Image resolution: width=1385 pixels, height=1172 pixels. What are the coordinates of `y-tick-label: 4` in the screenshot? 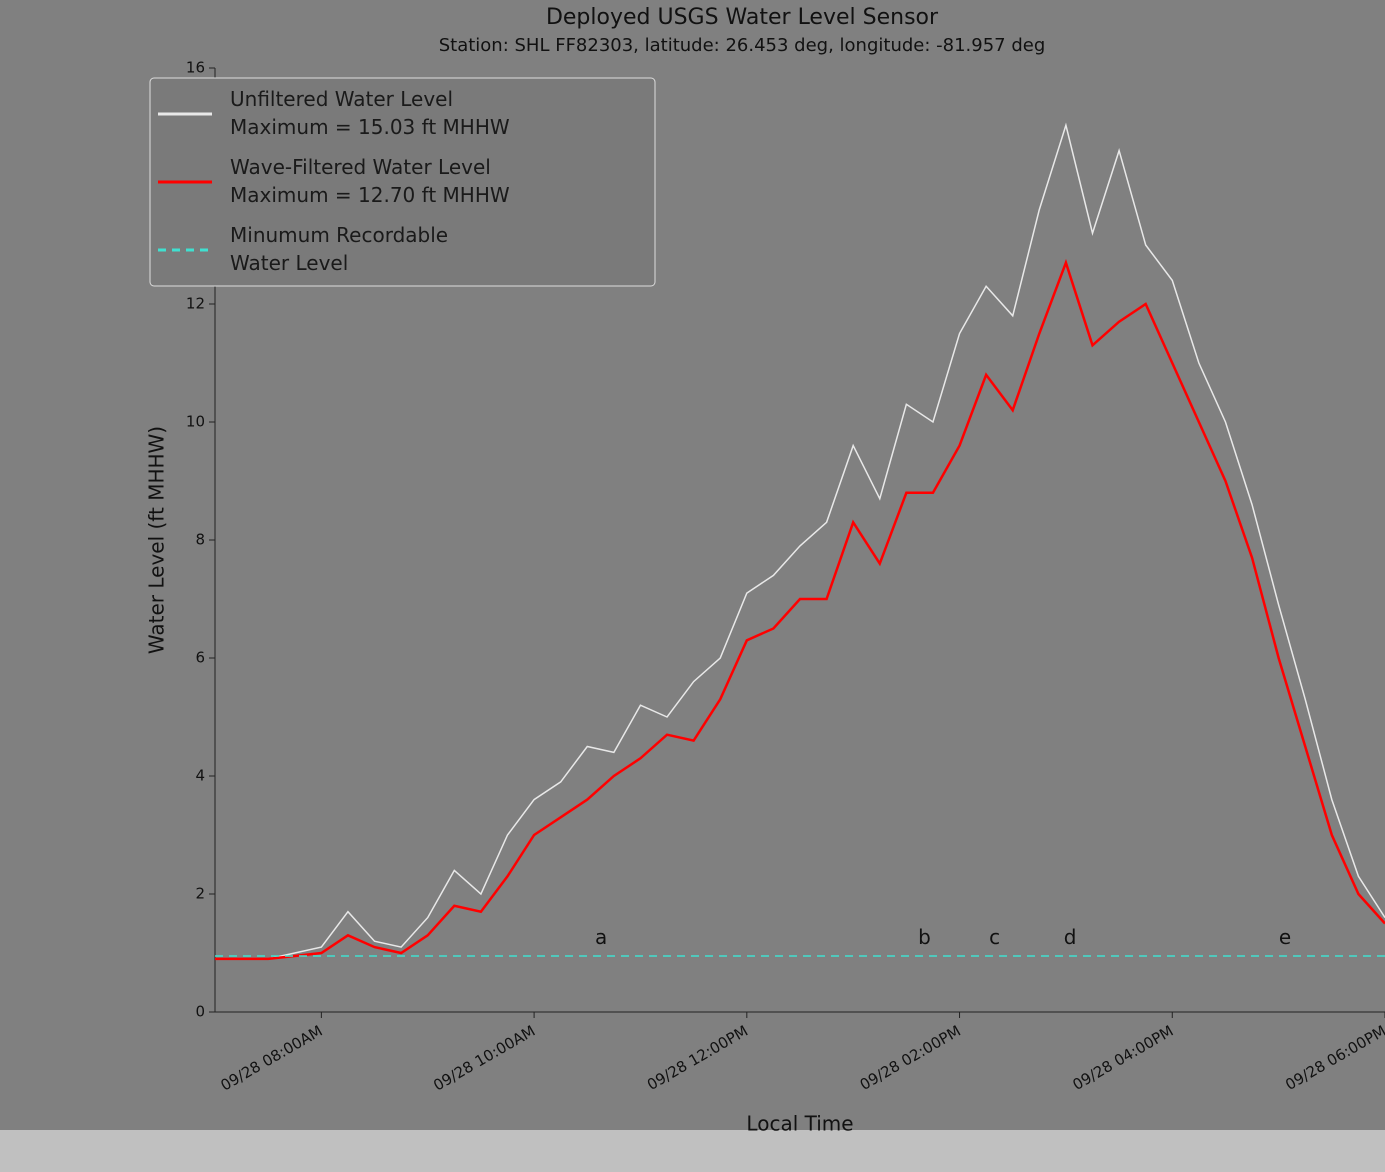 It's located at (200, 776).